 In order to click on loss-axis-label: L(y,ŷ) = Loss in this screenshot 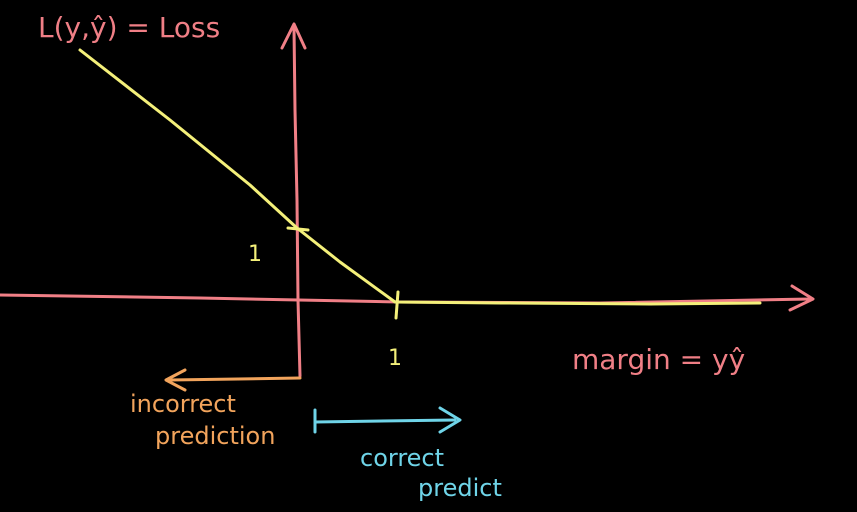, I will do `click(129, 27)`.